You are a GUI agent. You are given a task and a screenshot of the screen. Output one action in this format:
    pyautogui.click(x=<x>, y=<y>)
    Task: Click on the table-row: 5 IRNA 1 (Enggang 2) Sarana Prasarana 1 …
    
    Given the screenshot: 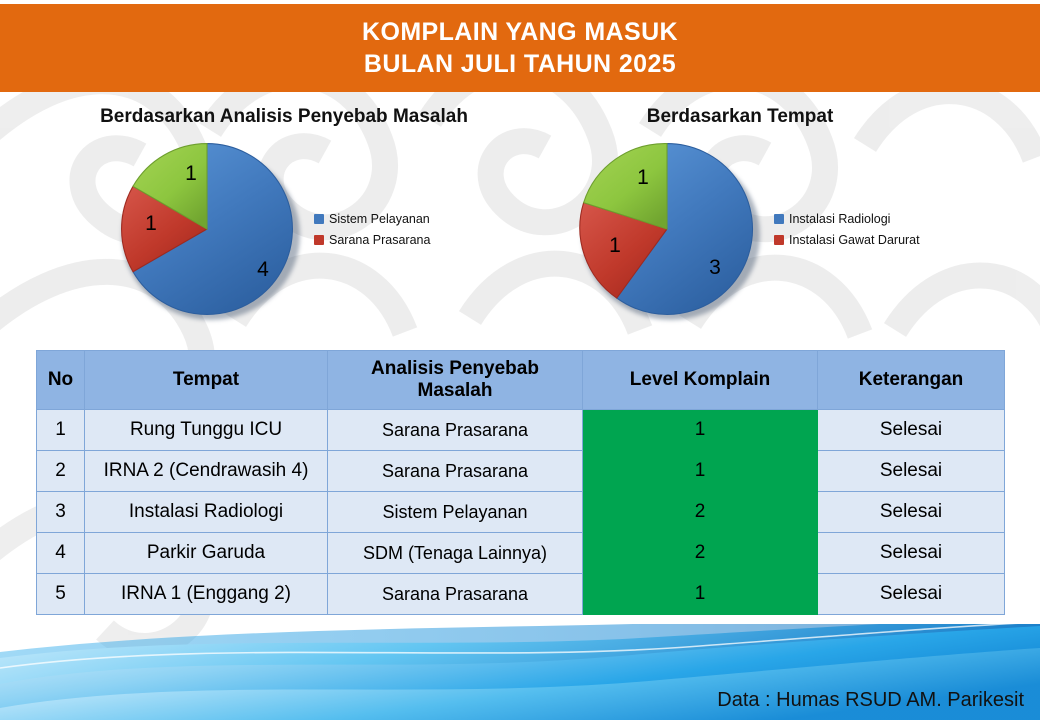 What is the action you would take?
    pyautogui.click(x=520, y=594)
    